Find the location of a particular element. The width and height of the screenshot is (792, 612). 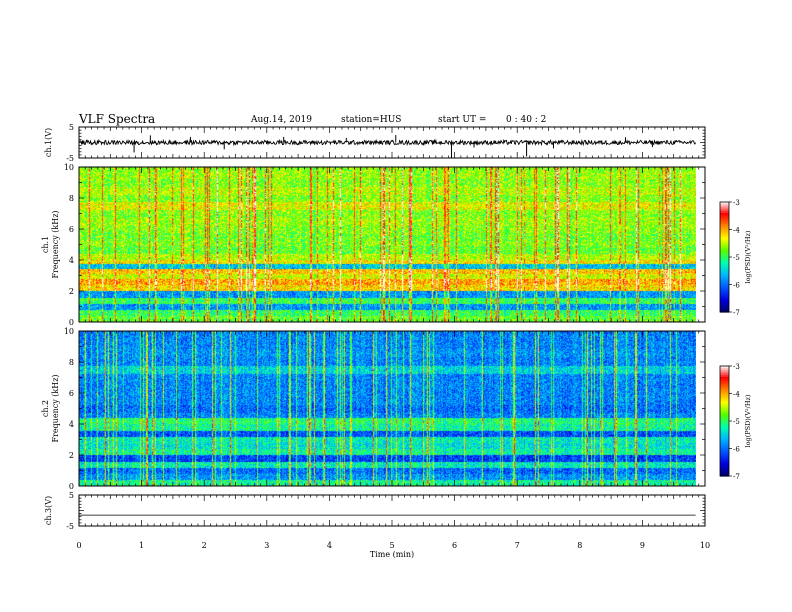

colorbar-2-tick-label: -6 is located at coordinates (736, 450).